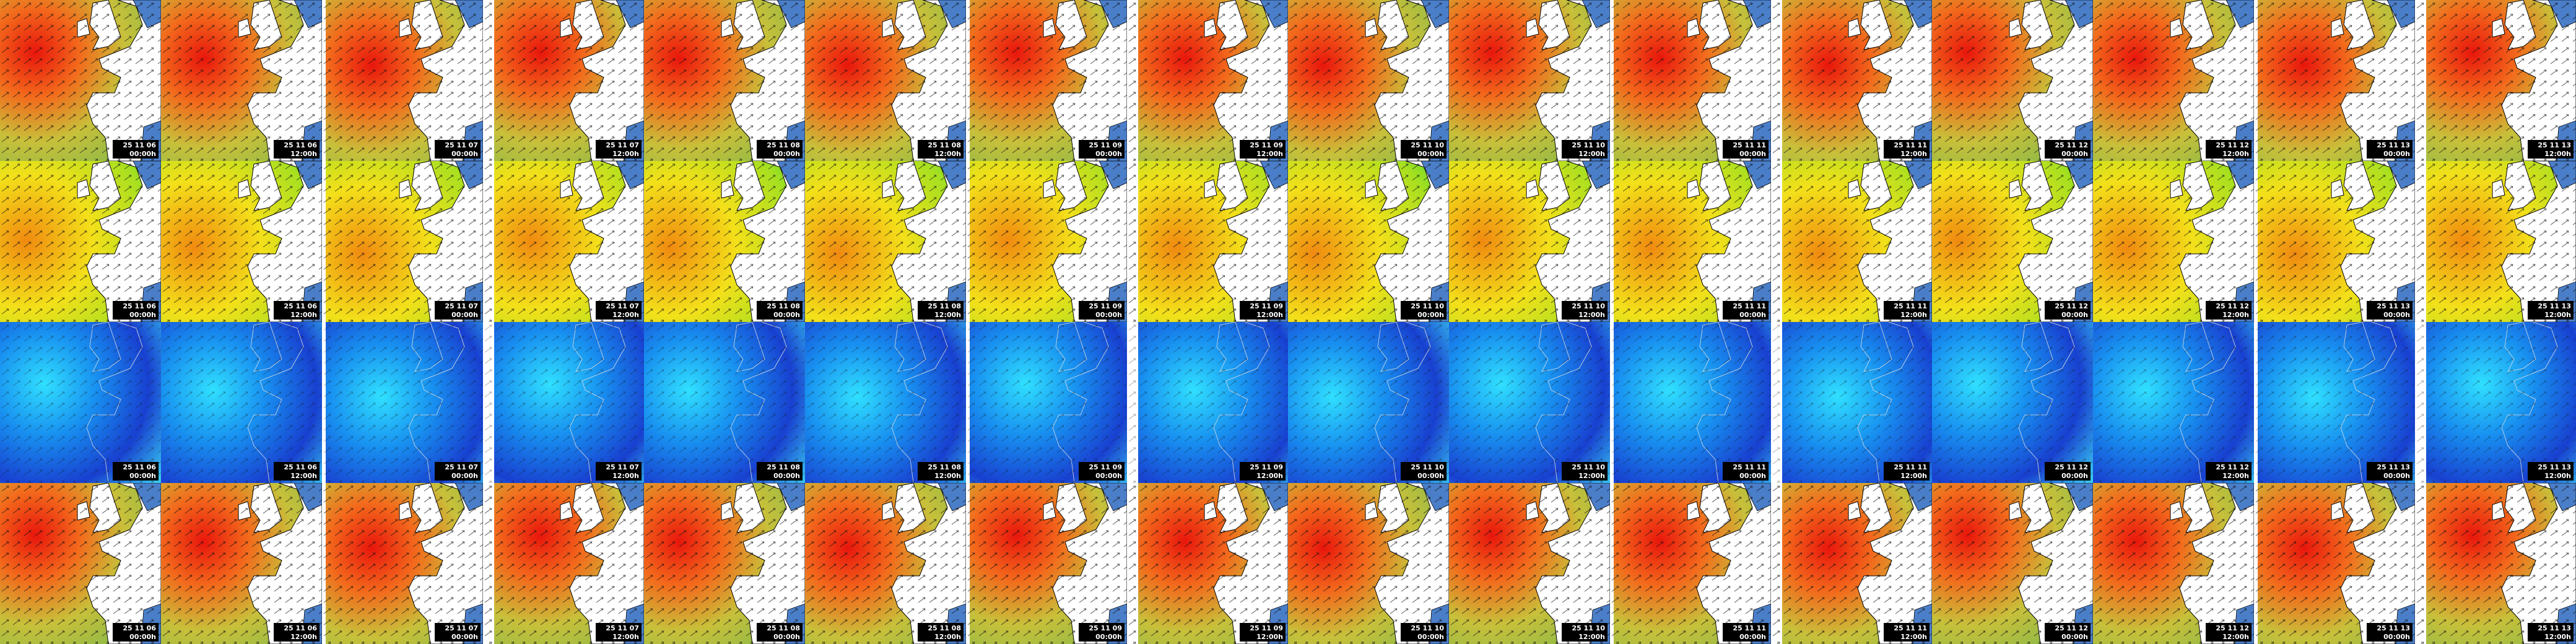 This screenshot has height=644, width=2576. What do you see at coordinates (461, 145) in the screenshot?
I see `date-label: 25 11 07` at bounding box center [461, 145].